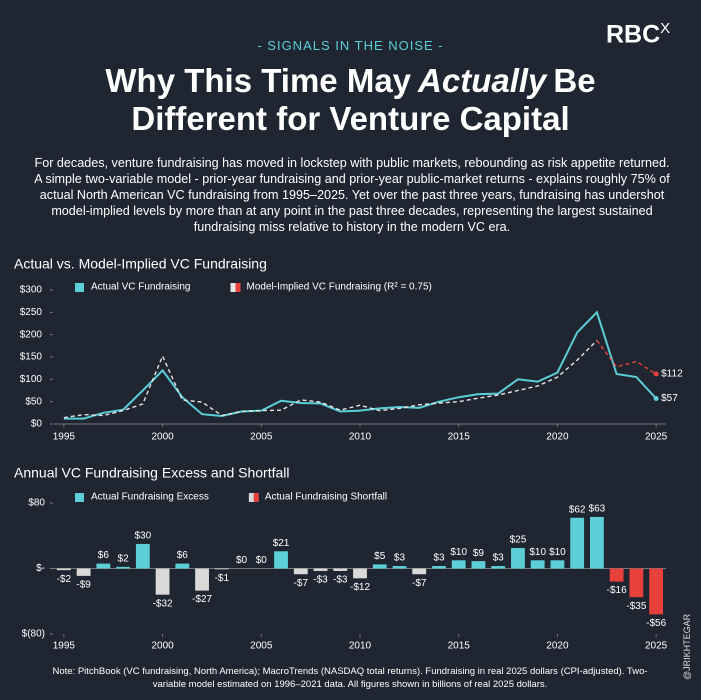  What do you see at coordinates (636, 606) in the screenshot?
I see `value-label: -$35` at bounding box center [636, 606].